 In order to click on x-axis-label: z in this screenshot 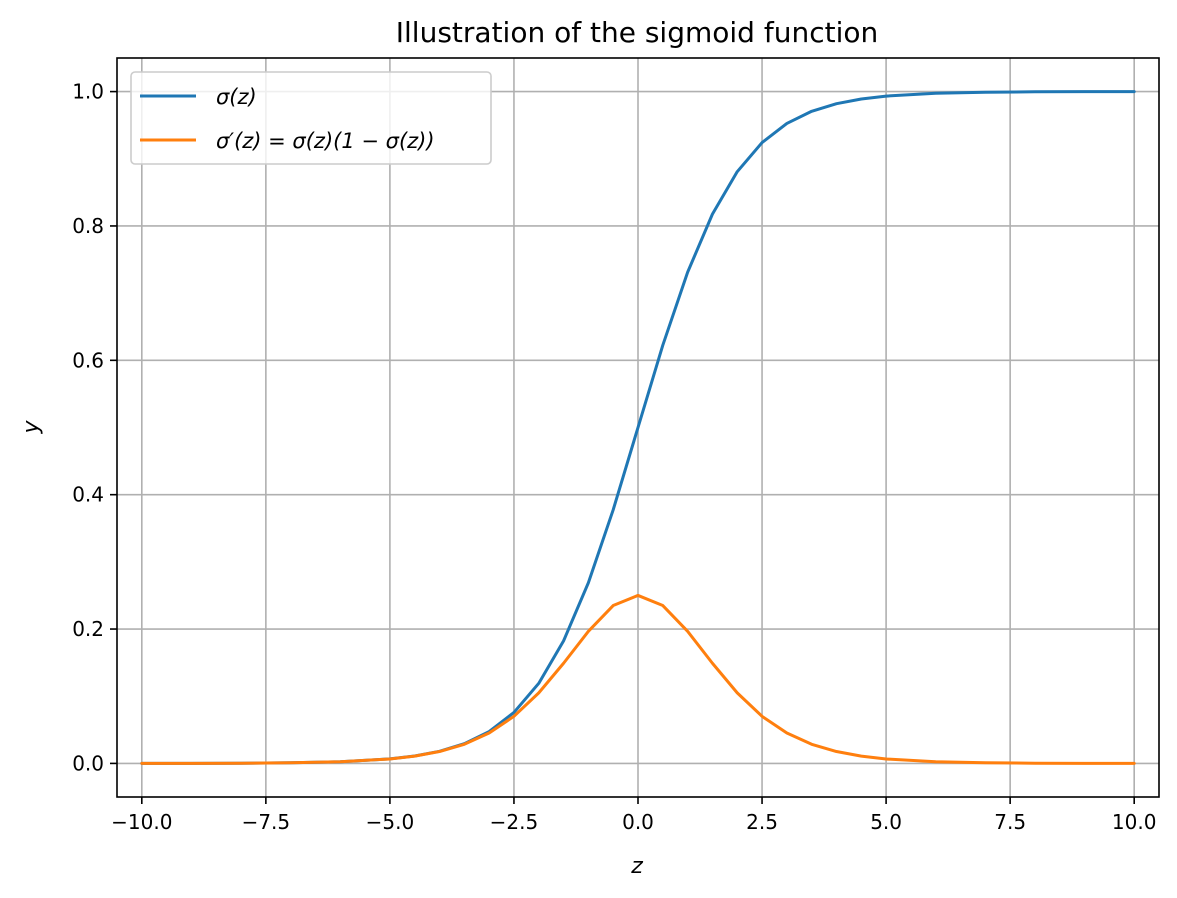, I will do `click(636, 866)`.